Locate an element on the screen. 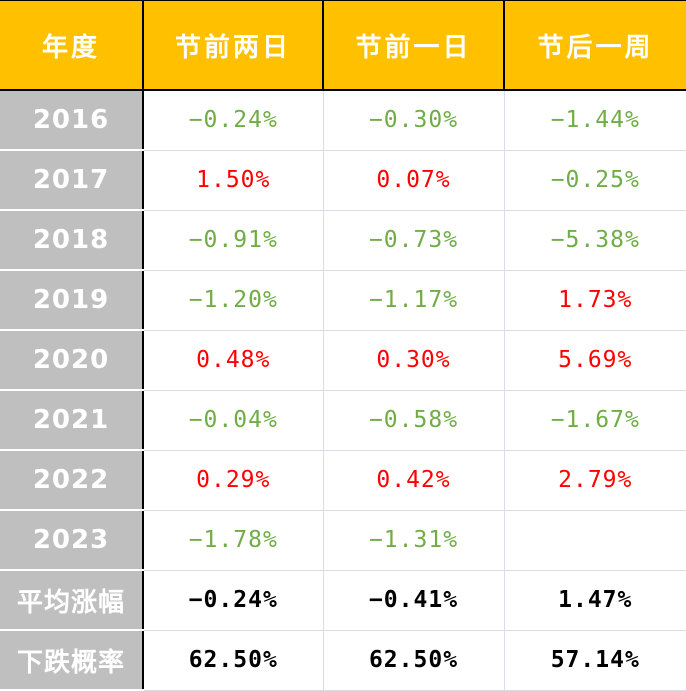 The width and height of the screenshot is (686, 691). summary-value-cell: −0.24% is located at coordinates (233, 600).